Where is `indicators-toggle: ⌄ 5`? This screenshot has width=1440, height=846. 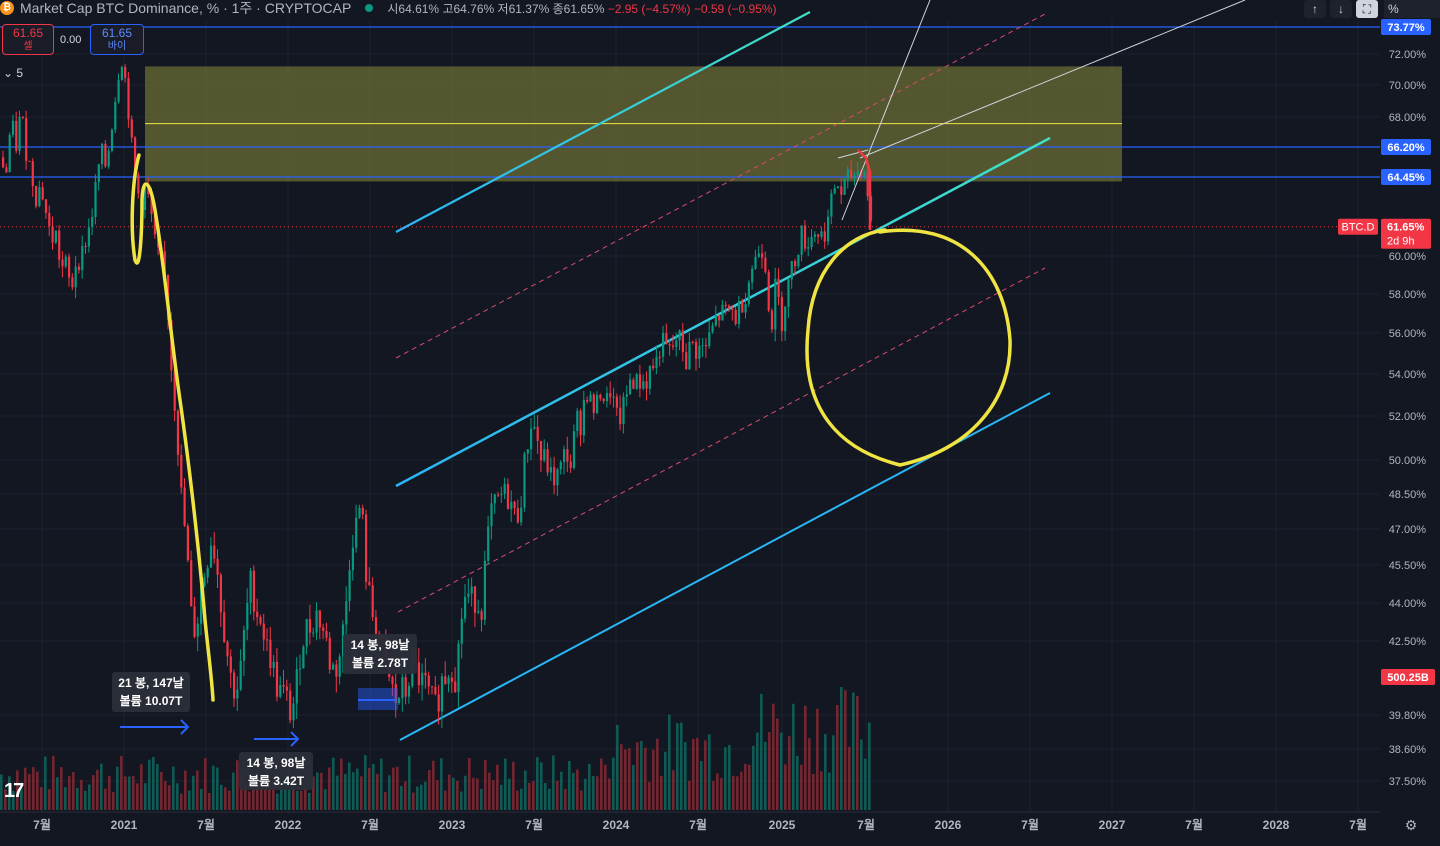 indicators-toggle: ⌄ 5 is located at coordinates (13, 73).